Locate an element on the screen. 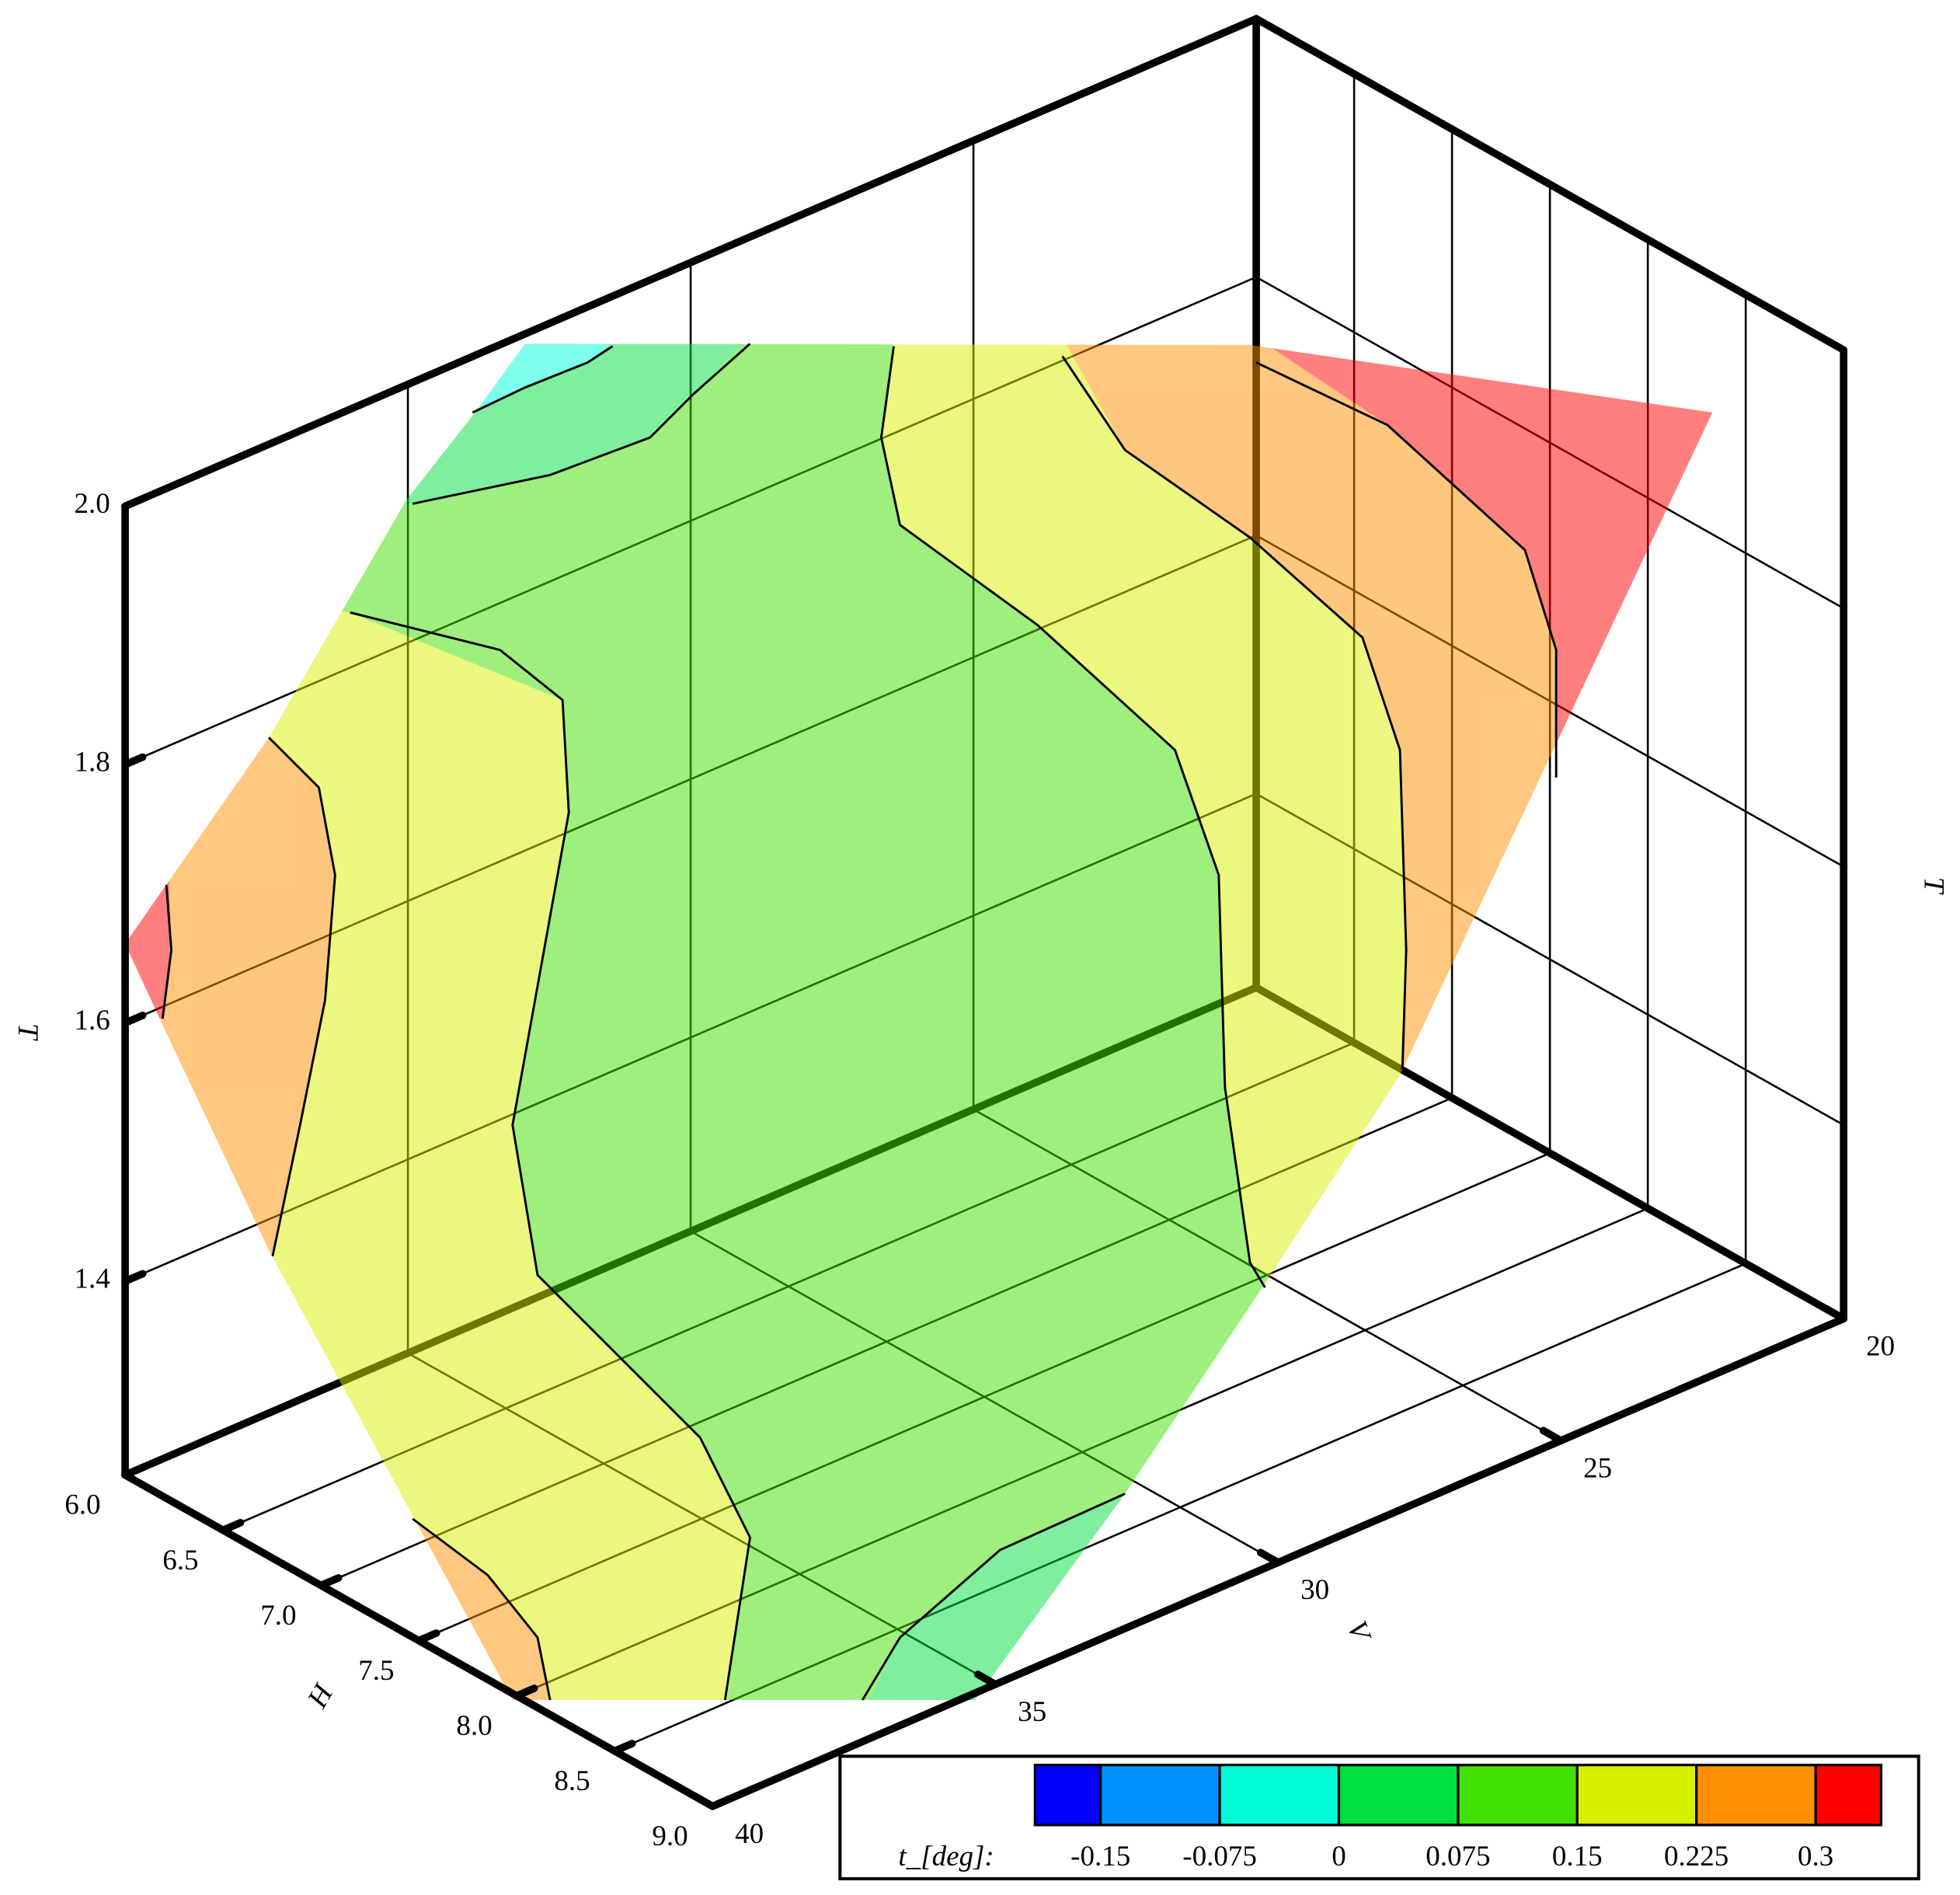  x-tick-label: 7.0 is located at coordinates (278, 1616).